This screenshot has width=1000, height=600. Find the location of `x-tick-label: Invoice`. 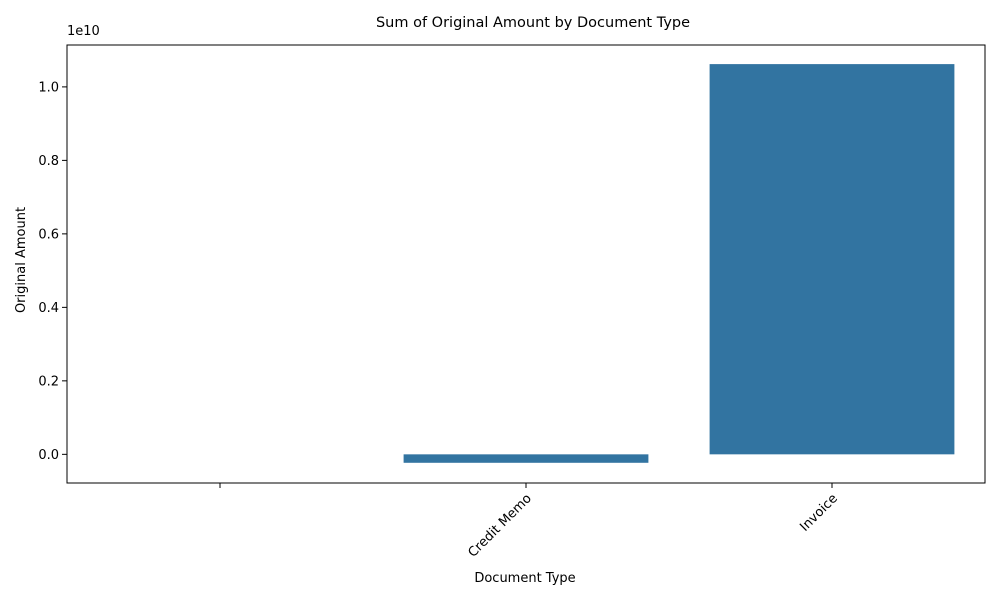

x-tick-label: Invoice is located at coordinates (818, 512).